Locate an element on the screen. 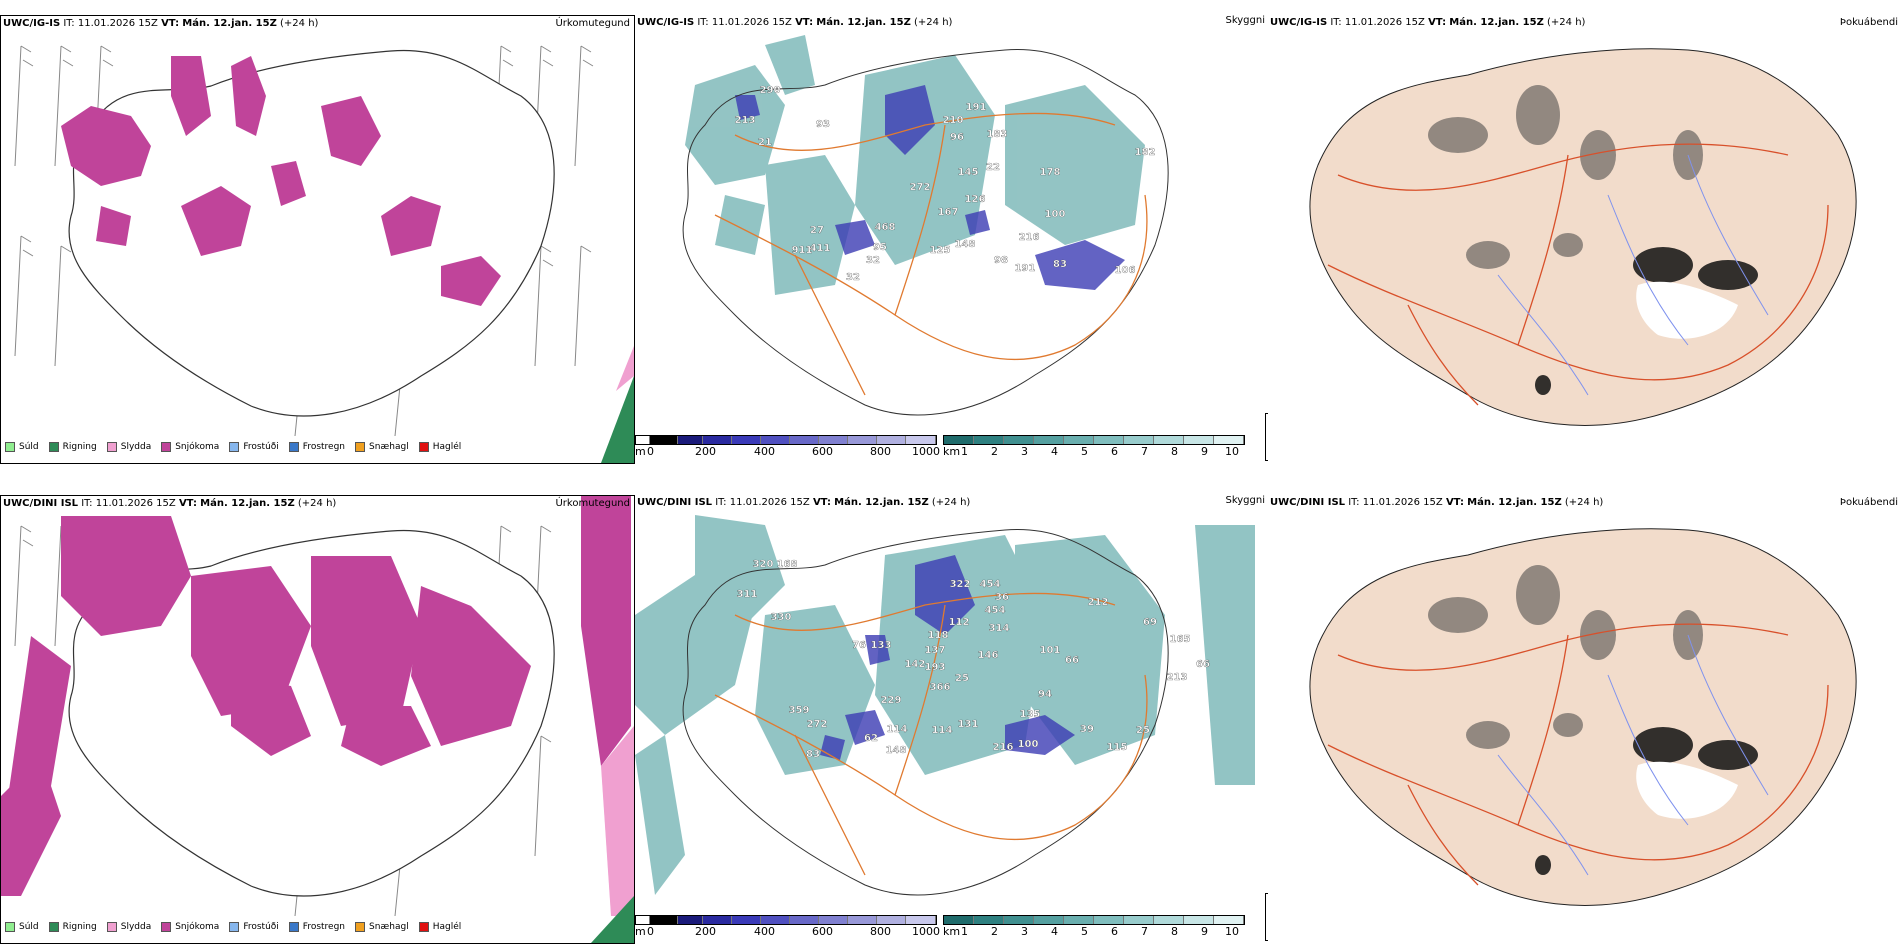  sleet-strip is located at coordinates (617, 821).